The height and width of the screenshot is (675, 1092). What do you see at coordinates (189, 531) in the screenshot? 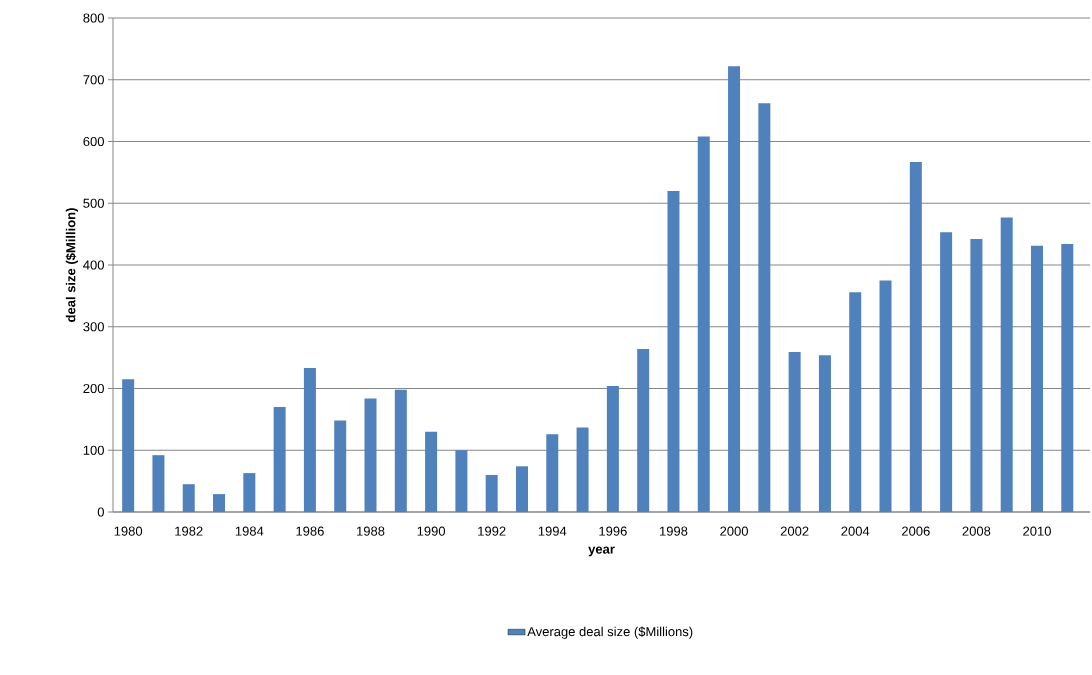
I see `x-tick-label: 1982` at bounding box center [189, 531].